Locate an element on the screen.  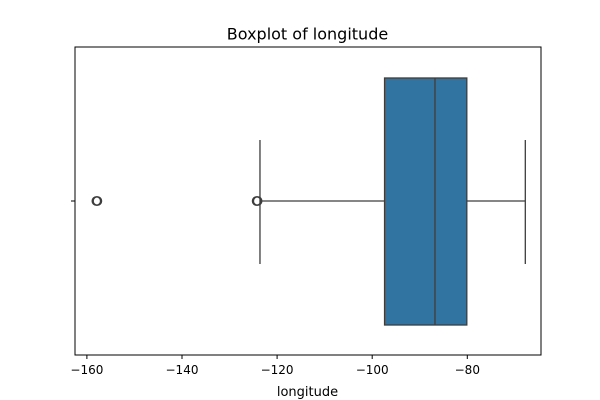
iqr-box is located at coordinates (425, 201).